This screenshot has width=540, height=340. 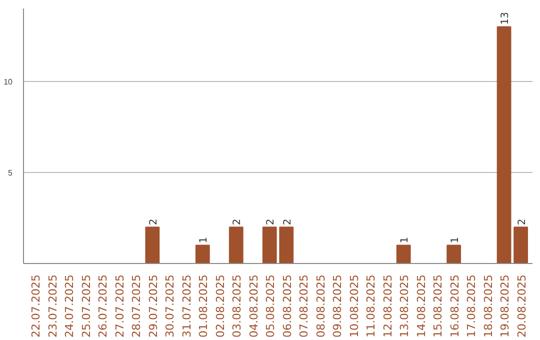 What do you see at coordinates (253, 306) in the screenshot?
I see `x-tick-label: 04.08.2025` at bounding box center [253, 306].